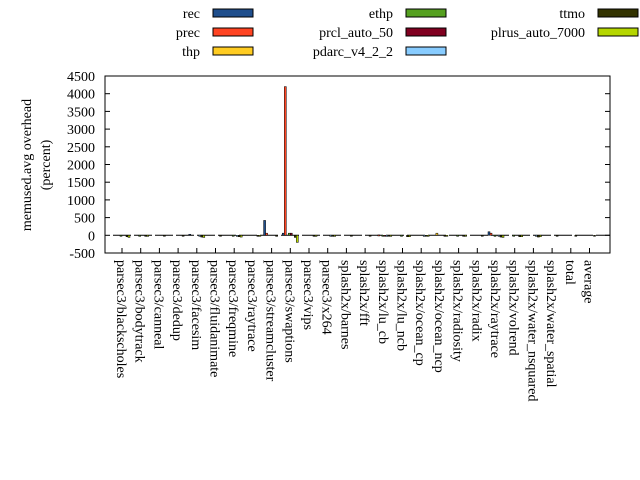 This screenshot has width=640, height=480. What do you see at coordinates (139, 311) in the screenshot?
I see `x-tick-label: parsec3/bodytrack` at bounding box center [139, 311].